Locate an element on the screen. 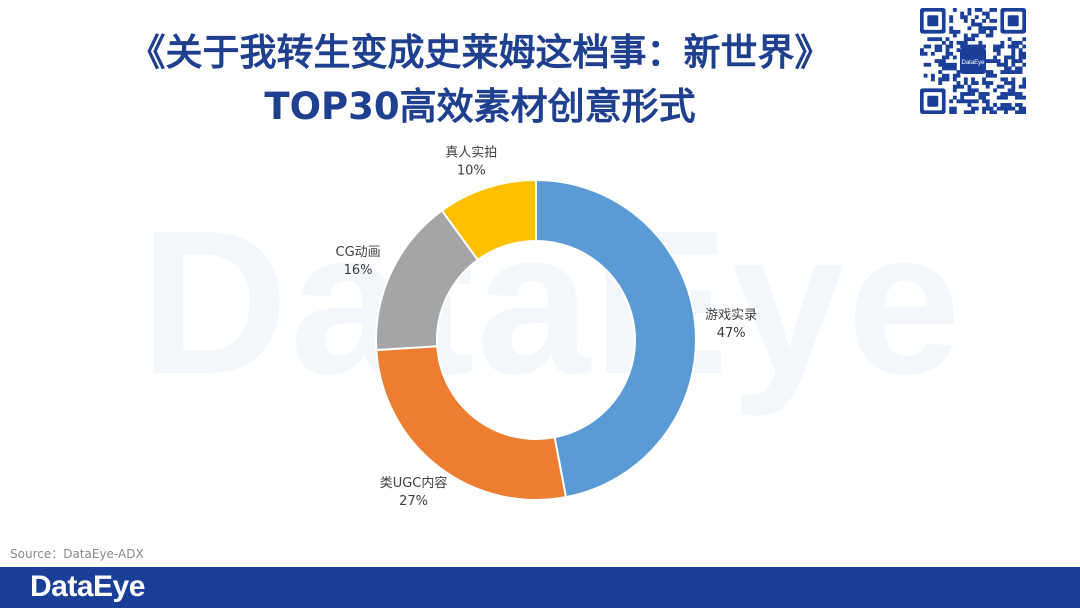 The image size is (1080, 608). svg-text: DataEye is located at coordinates (973, 63).